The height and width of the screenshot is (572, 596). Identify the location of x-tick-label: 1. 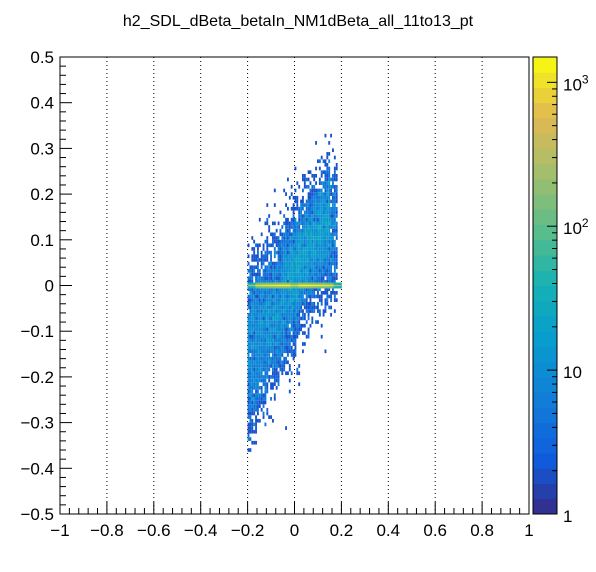
(528, 530).